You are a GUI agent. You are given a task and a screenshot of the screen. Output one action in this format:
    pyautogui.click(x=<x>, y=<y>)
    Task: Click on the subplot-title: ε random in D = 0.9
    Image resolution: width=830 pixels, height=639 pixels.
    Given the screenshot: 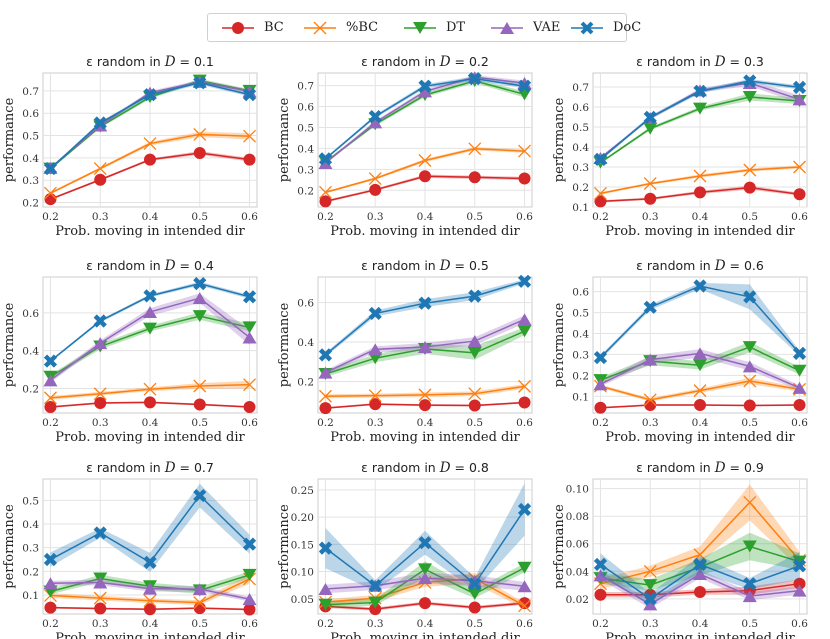 What is the action you would take?
    pyautogui.click(x=700, y=468)
    